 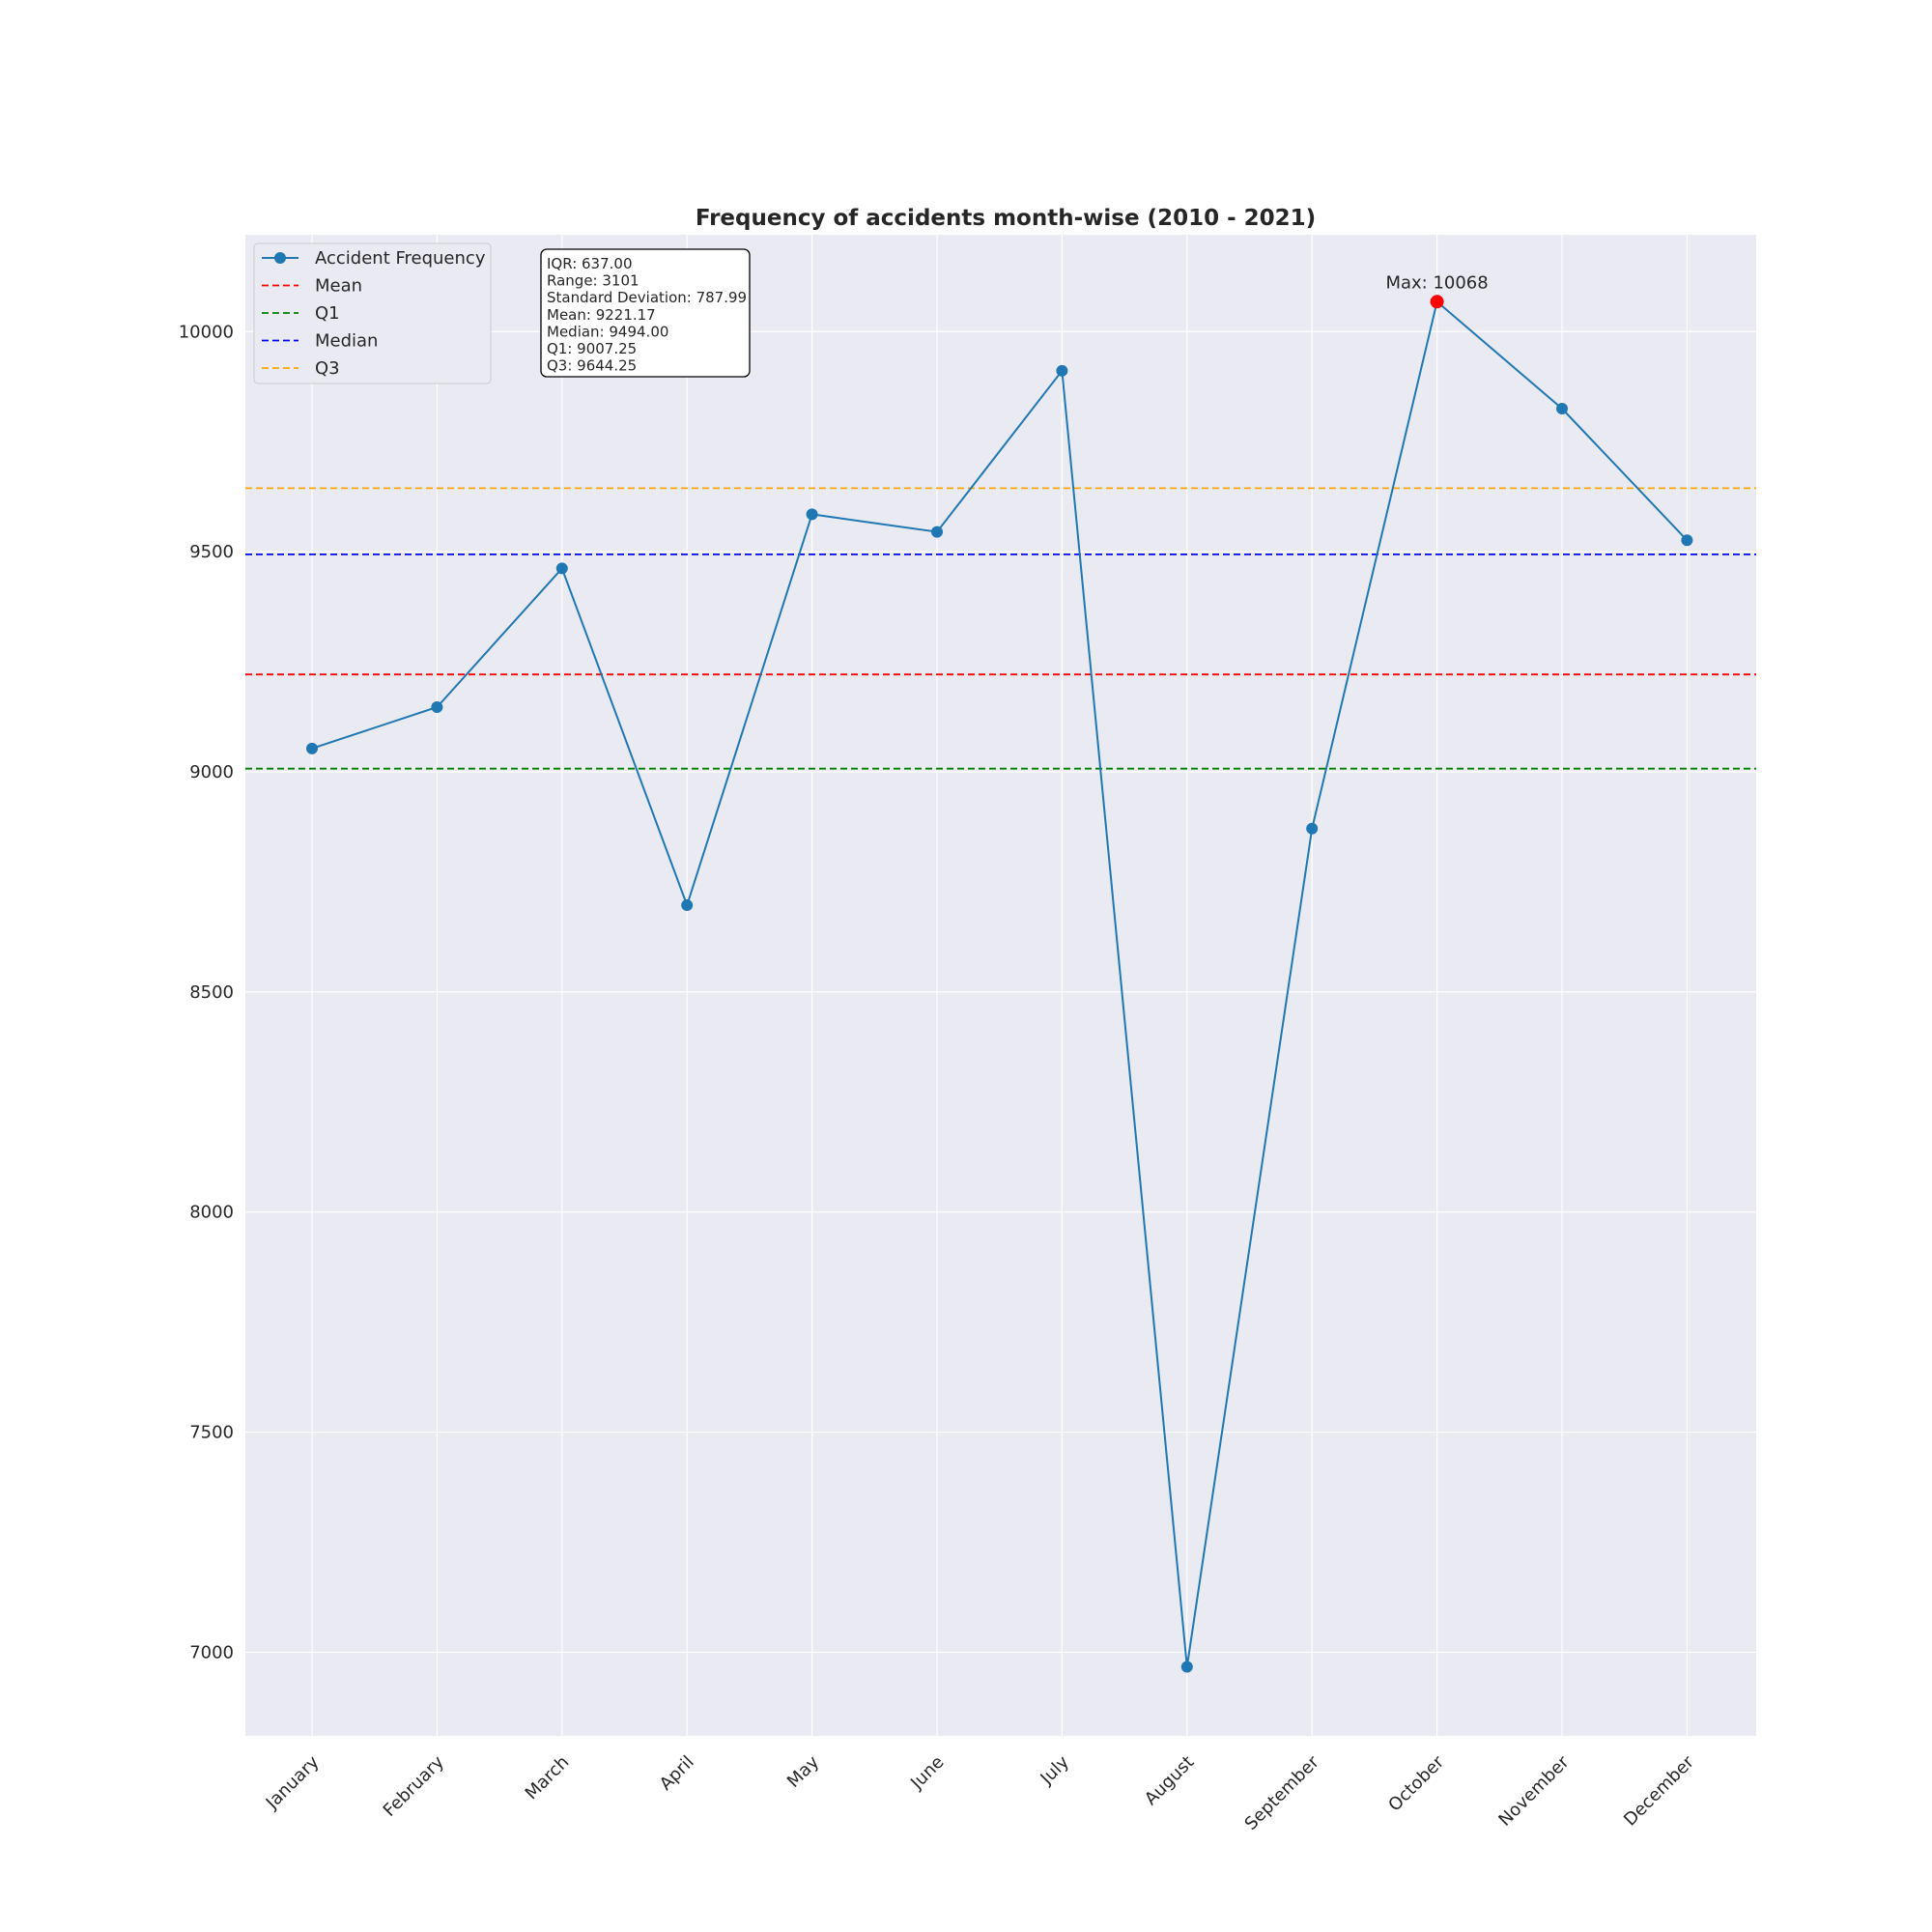 I want to click on stats-line: Mean: 9221.17, so click(x=601, y=315).